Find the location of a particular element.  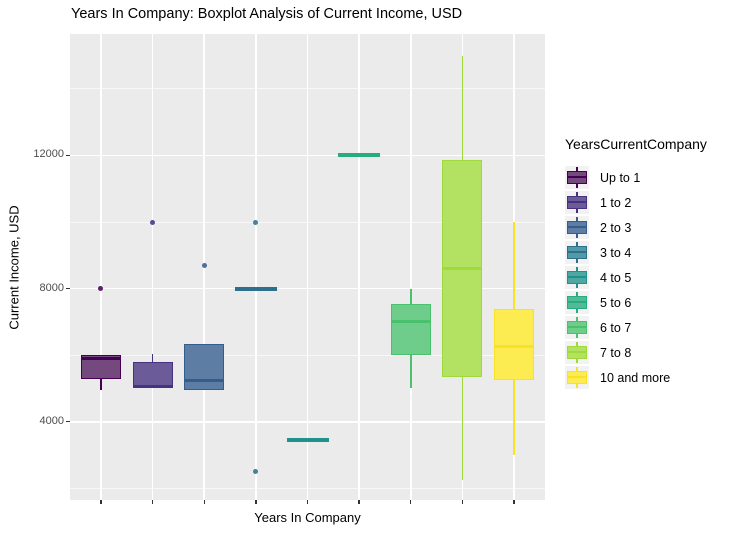

legend-item: 5 to 6 is located at coordinates (653, 302).